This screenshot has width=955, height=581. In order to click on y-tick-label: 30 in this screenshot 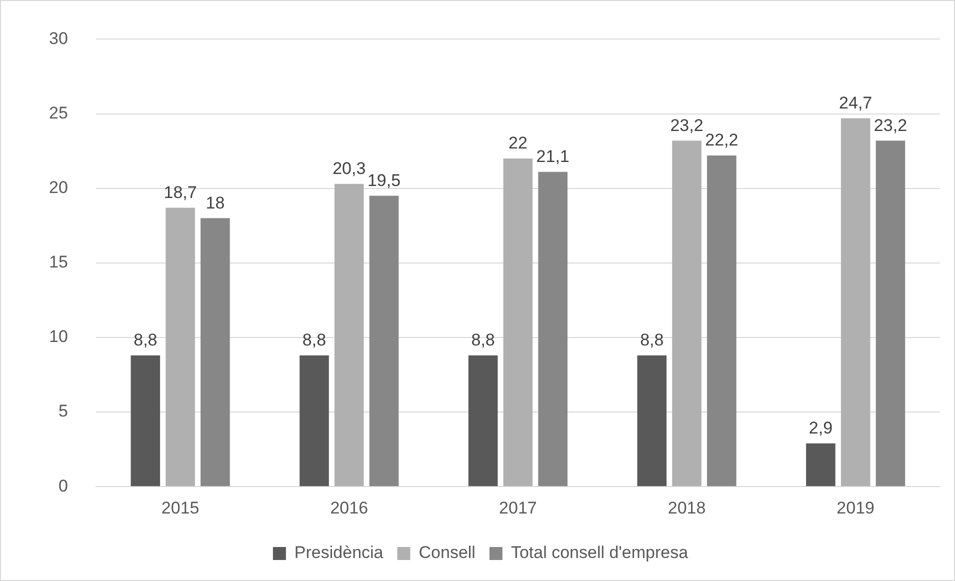, I will do `click(58, 38)`.